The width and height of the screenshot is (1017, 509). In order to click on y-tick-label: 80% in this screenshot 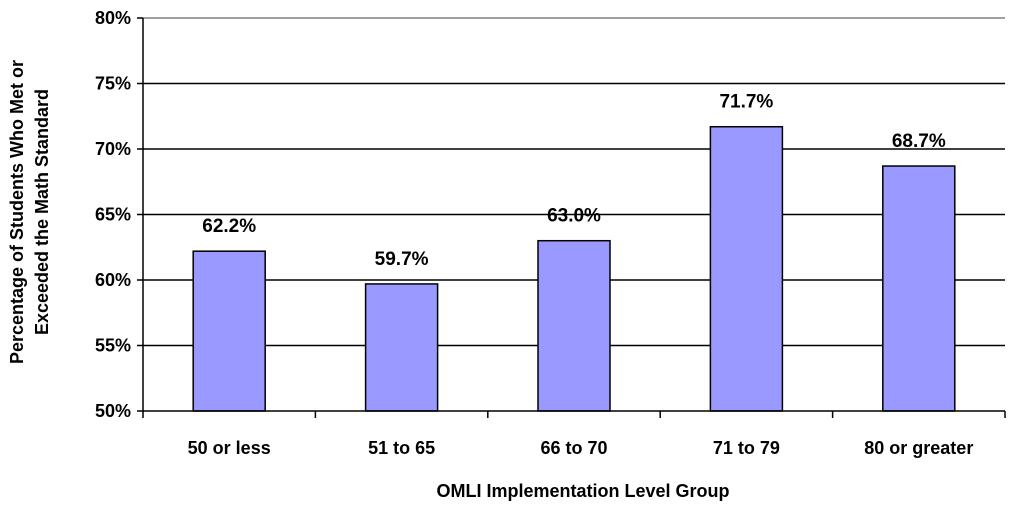, I will do `click(113, 18)`.